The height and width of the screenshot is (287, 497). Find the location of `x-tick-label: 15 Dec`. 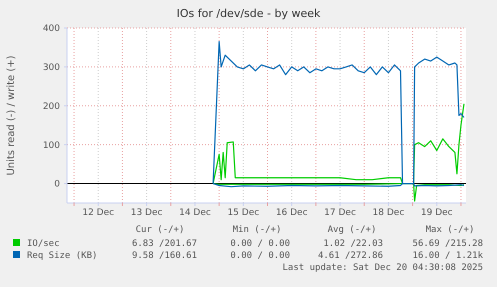

x-tick-label: 15 Dec is located at coordinates (243, 213).